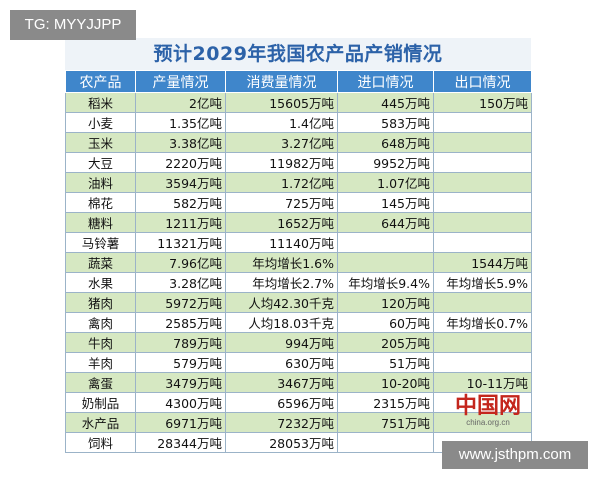 This screenshot has width=600, height=480. What do you see at coordinates (488, 422) in the screenshot?
I see `logo-site: china.org.cn` at bounding box center [488, 422].